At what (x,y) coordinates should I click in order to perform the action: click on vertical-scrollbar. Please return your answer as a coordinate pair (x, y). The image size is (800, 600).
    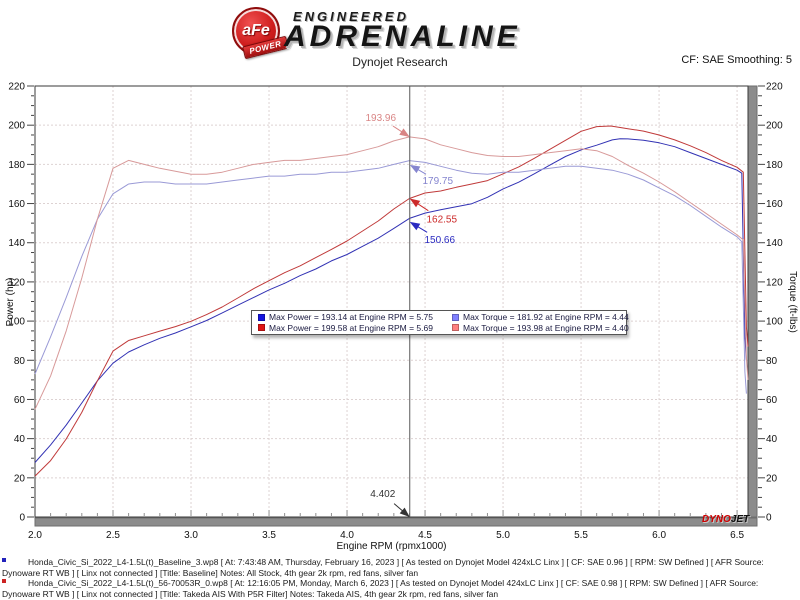
    Looking at the image, I should click on (752, 301).